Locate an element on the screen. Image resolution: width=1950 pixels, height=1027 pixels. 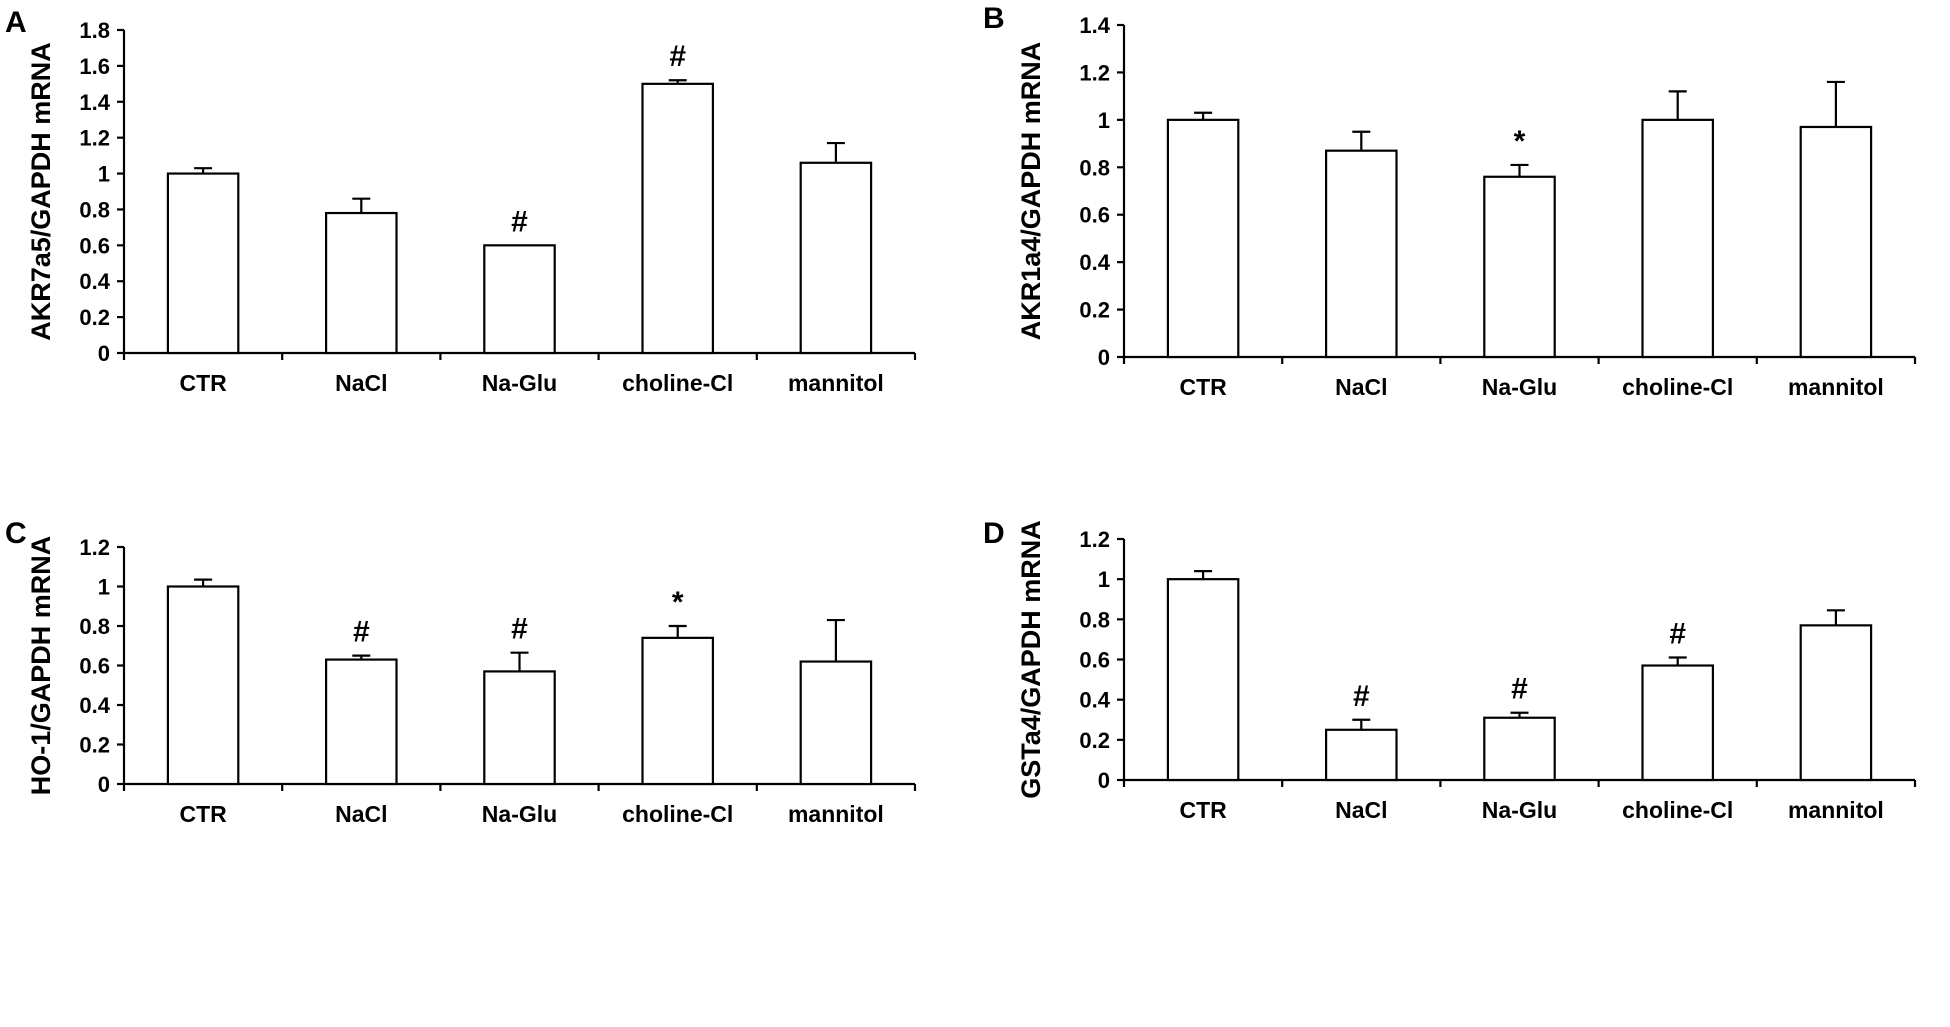
error-bar-a-choline-cl is located at coordinates (677, 81).